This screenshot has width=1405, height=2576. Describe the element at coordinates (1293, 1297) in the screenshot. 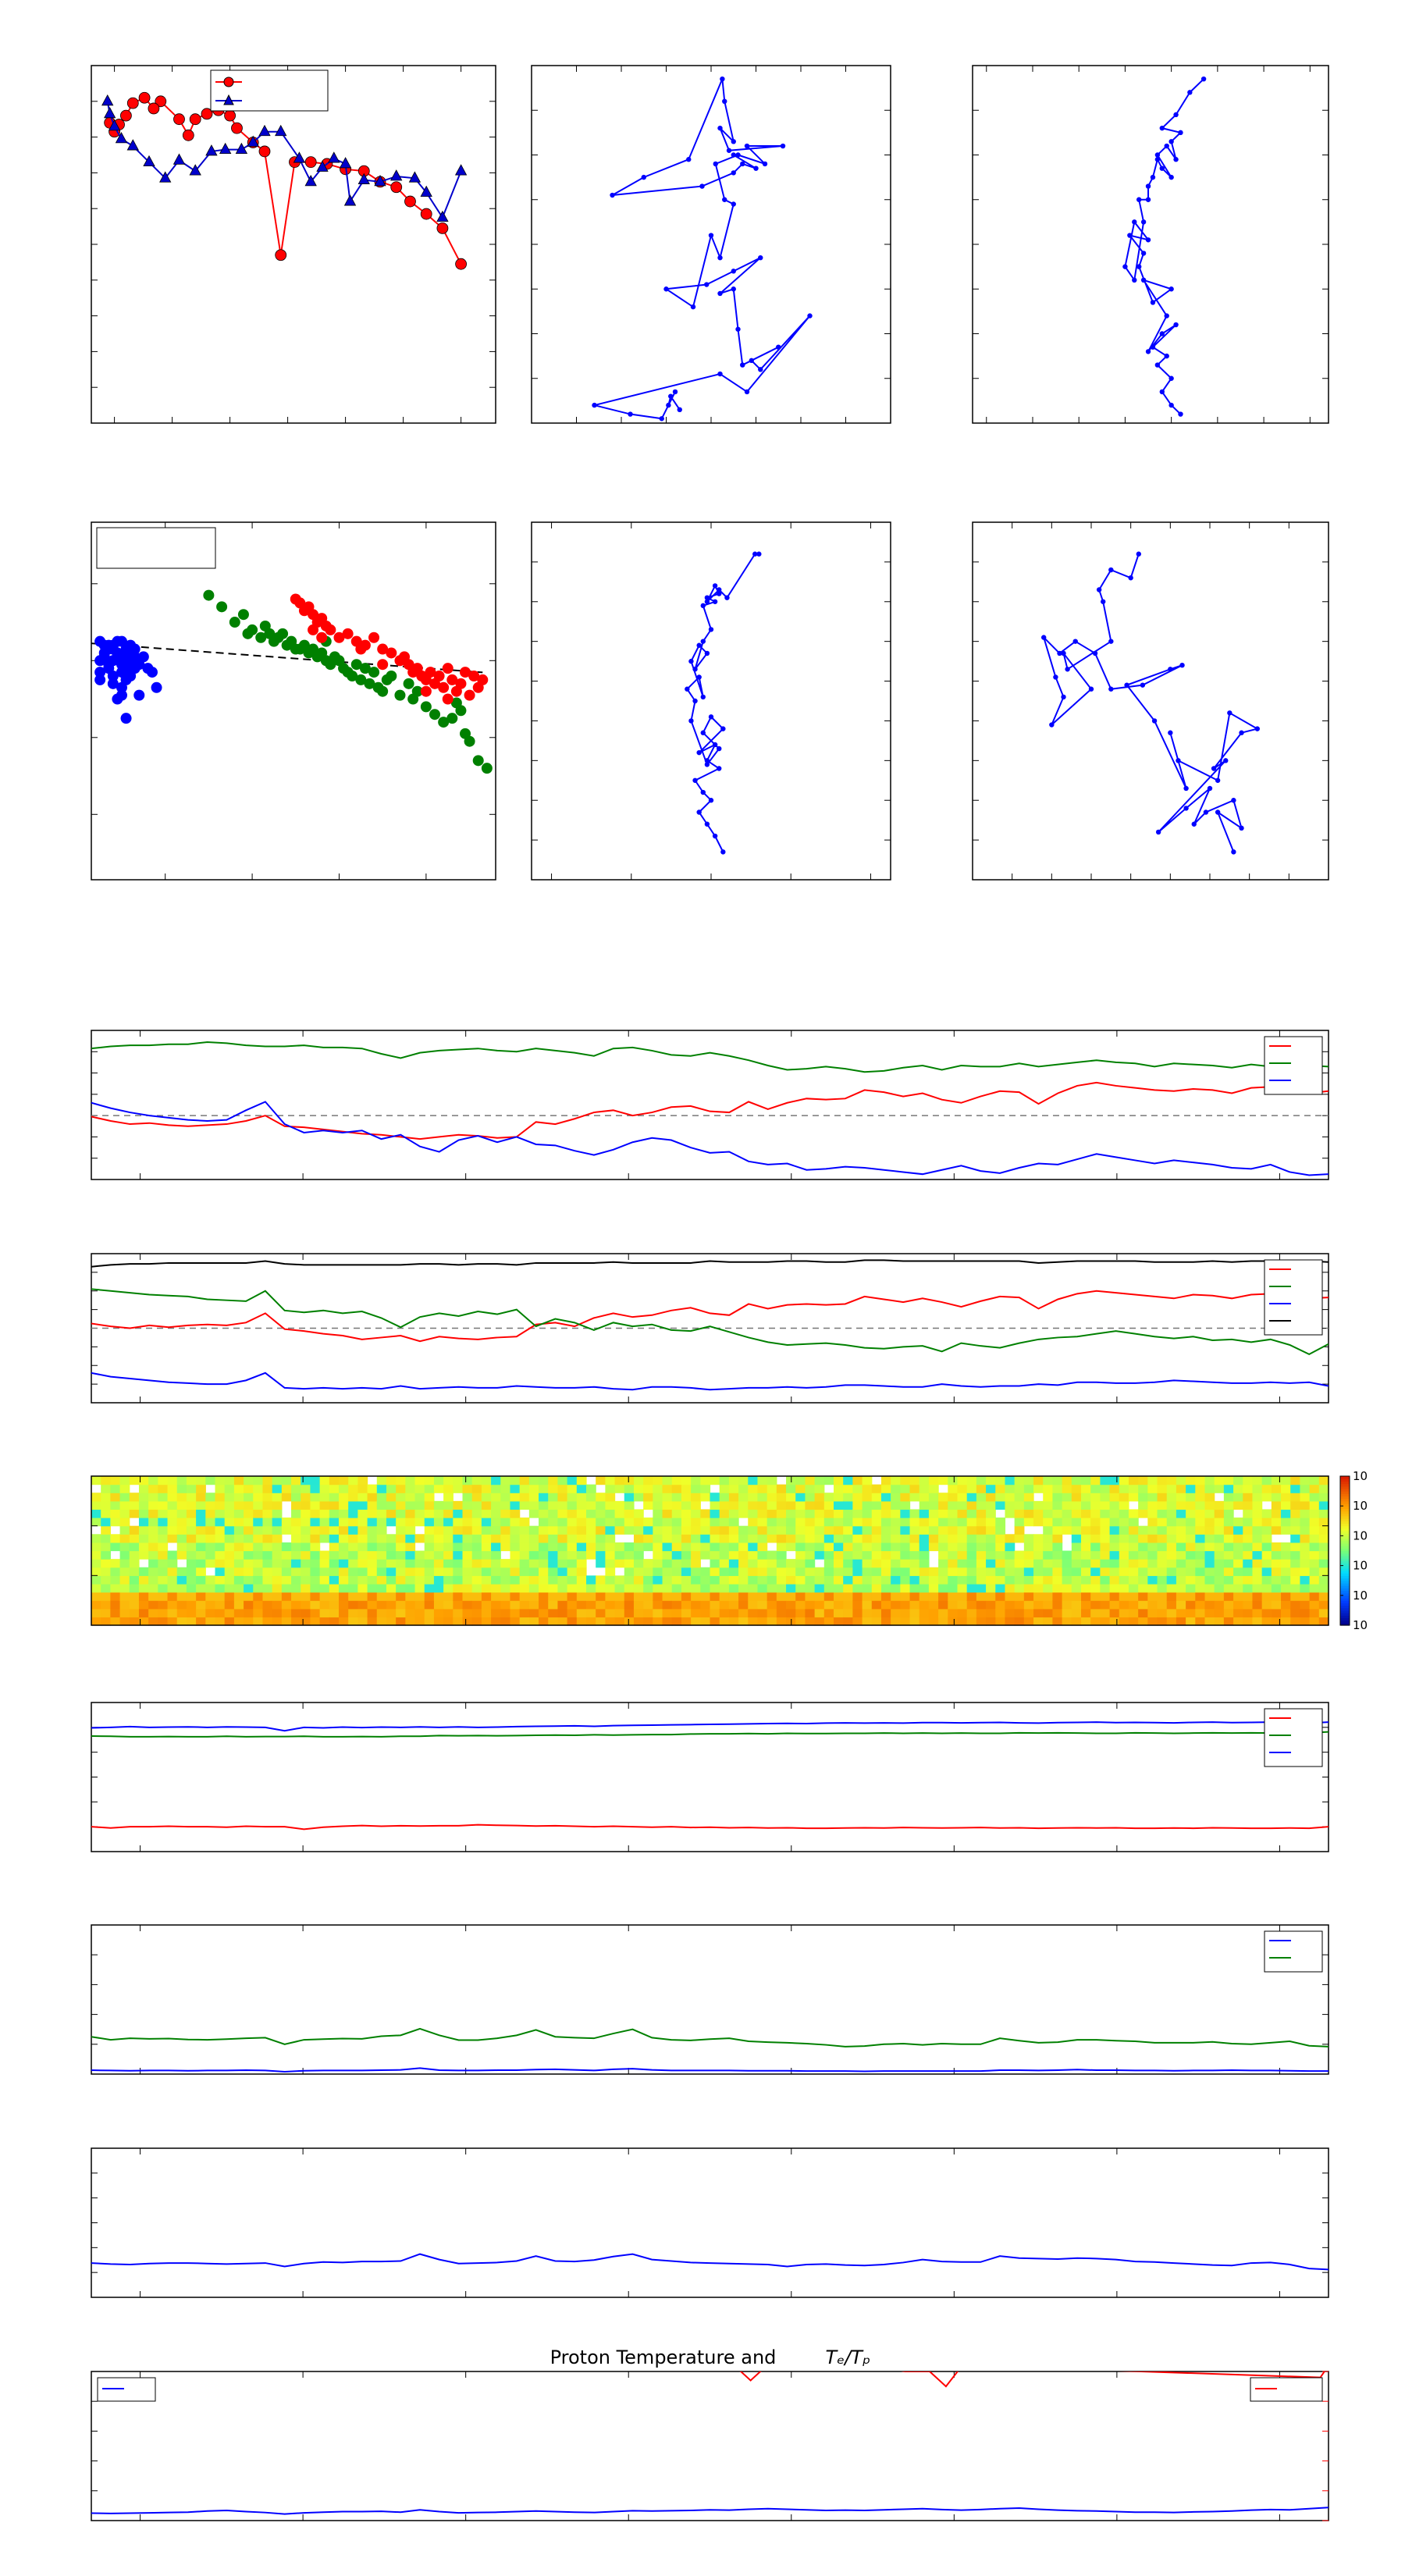

I see `legend-box` at that location.